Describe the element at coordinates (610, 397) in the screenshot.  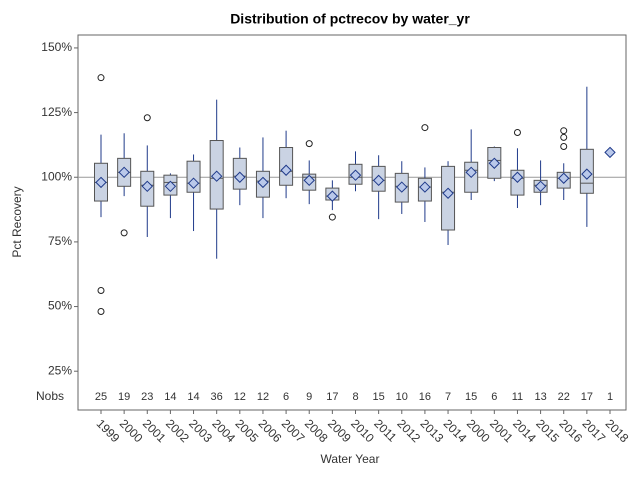
I see `count-value: 1` at that location.